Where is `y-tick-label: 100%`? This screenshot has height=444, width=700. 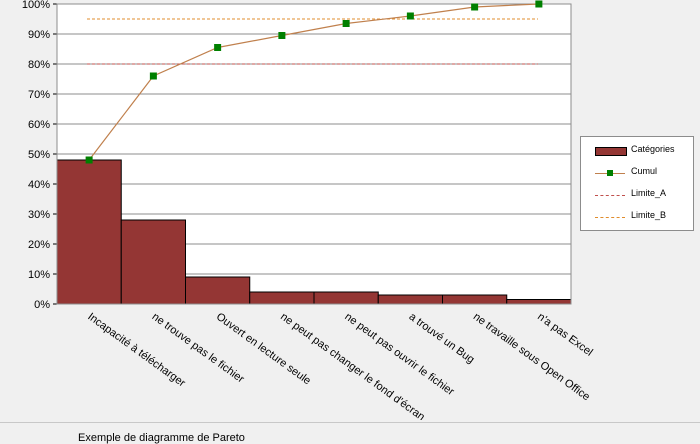
y-tick-label: 100% is located at coordinates (36, 5).